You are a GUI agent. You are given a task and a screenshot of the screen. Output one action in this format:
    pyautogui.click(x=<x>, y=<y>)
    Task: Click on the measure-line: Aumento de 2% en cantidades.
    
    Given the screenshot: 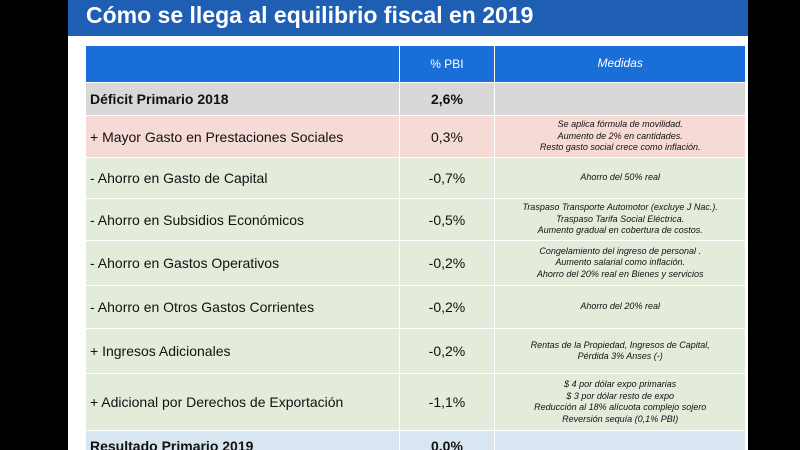 What is the action you would take?
    pyautogui.click(x=620, y=135)
    